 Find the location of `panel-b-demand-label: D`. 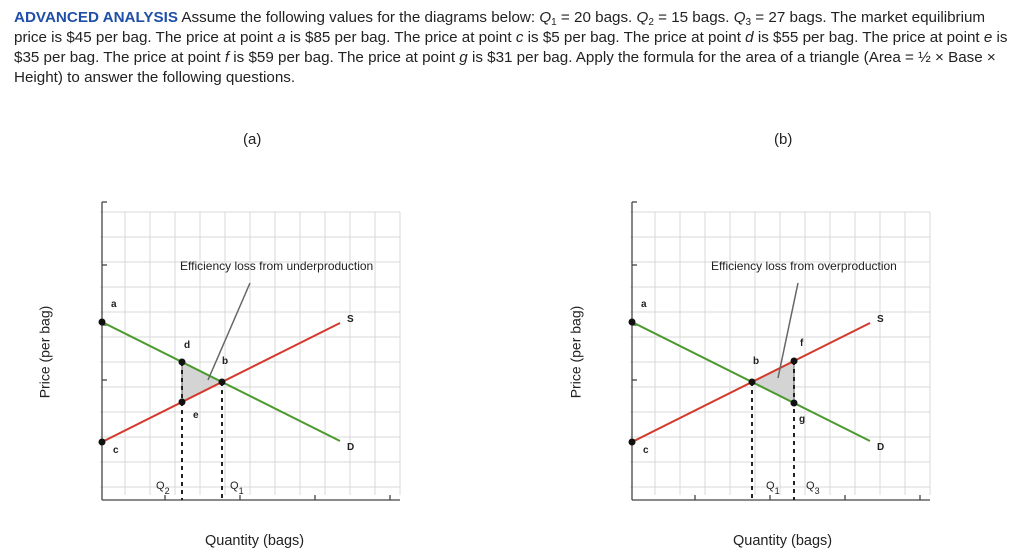

panel-b-demand-label: D is located at coordinates (880, 447).